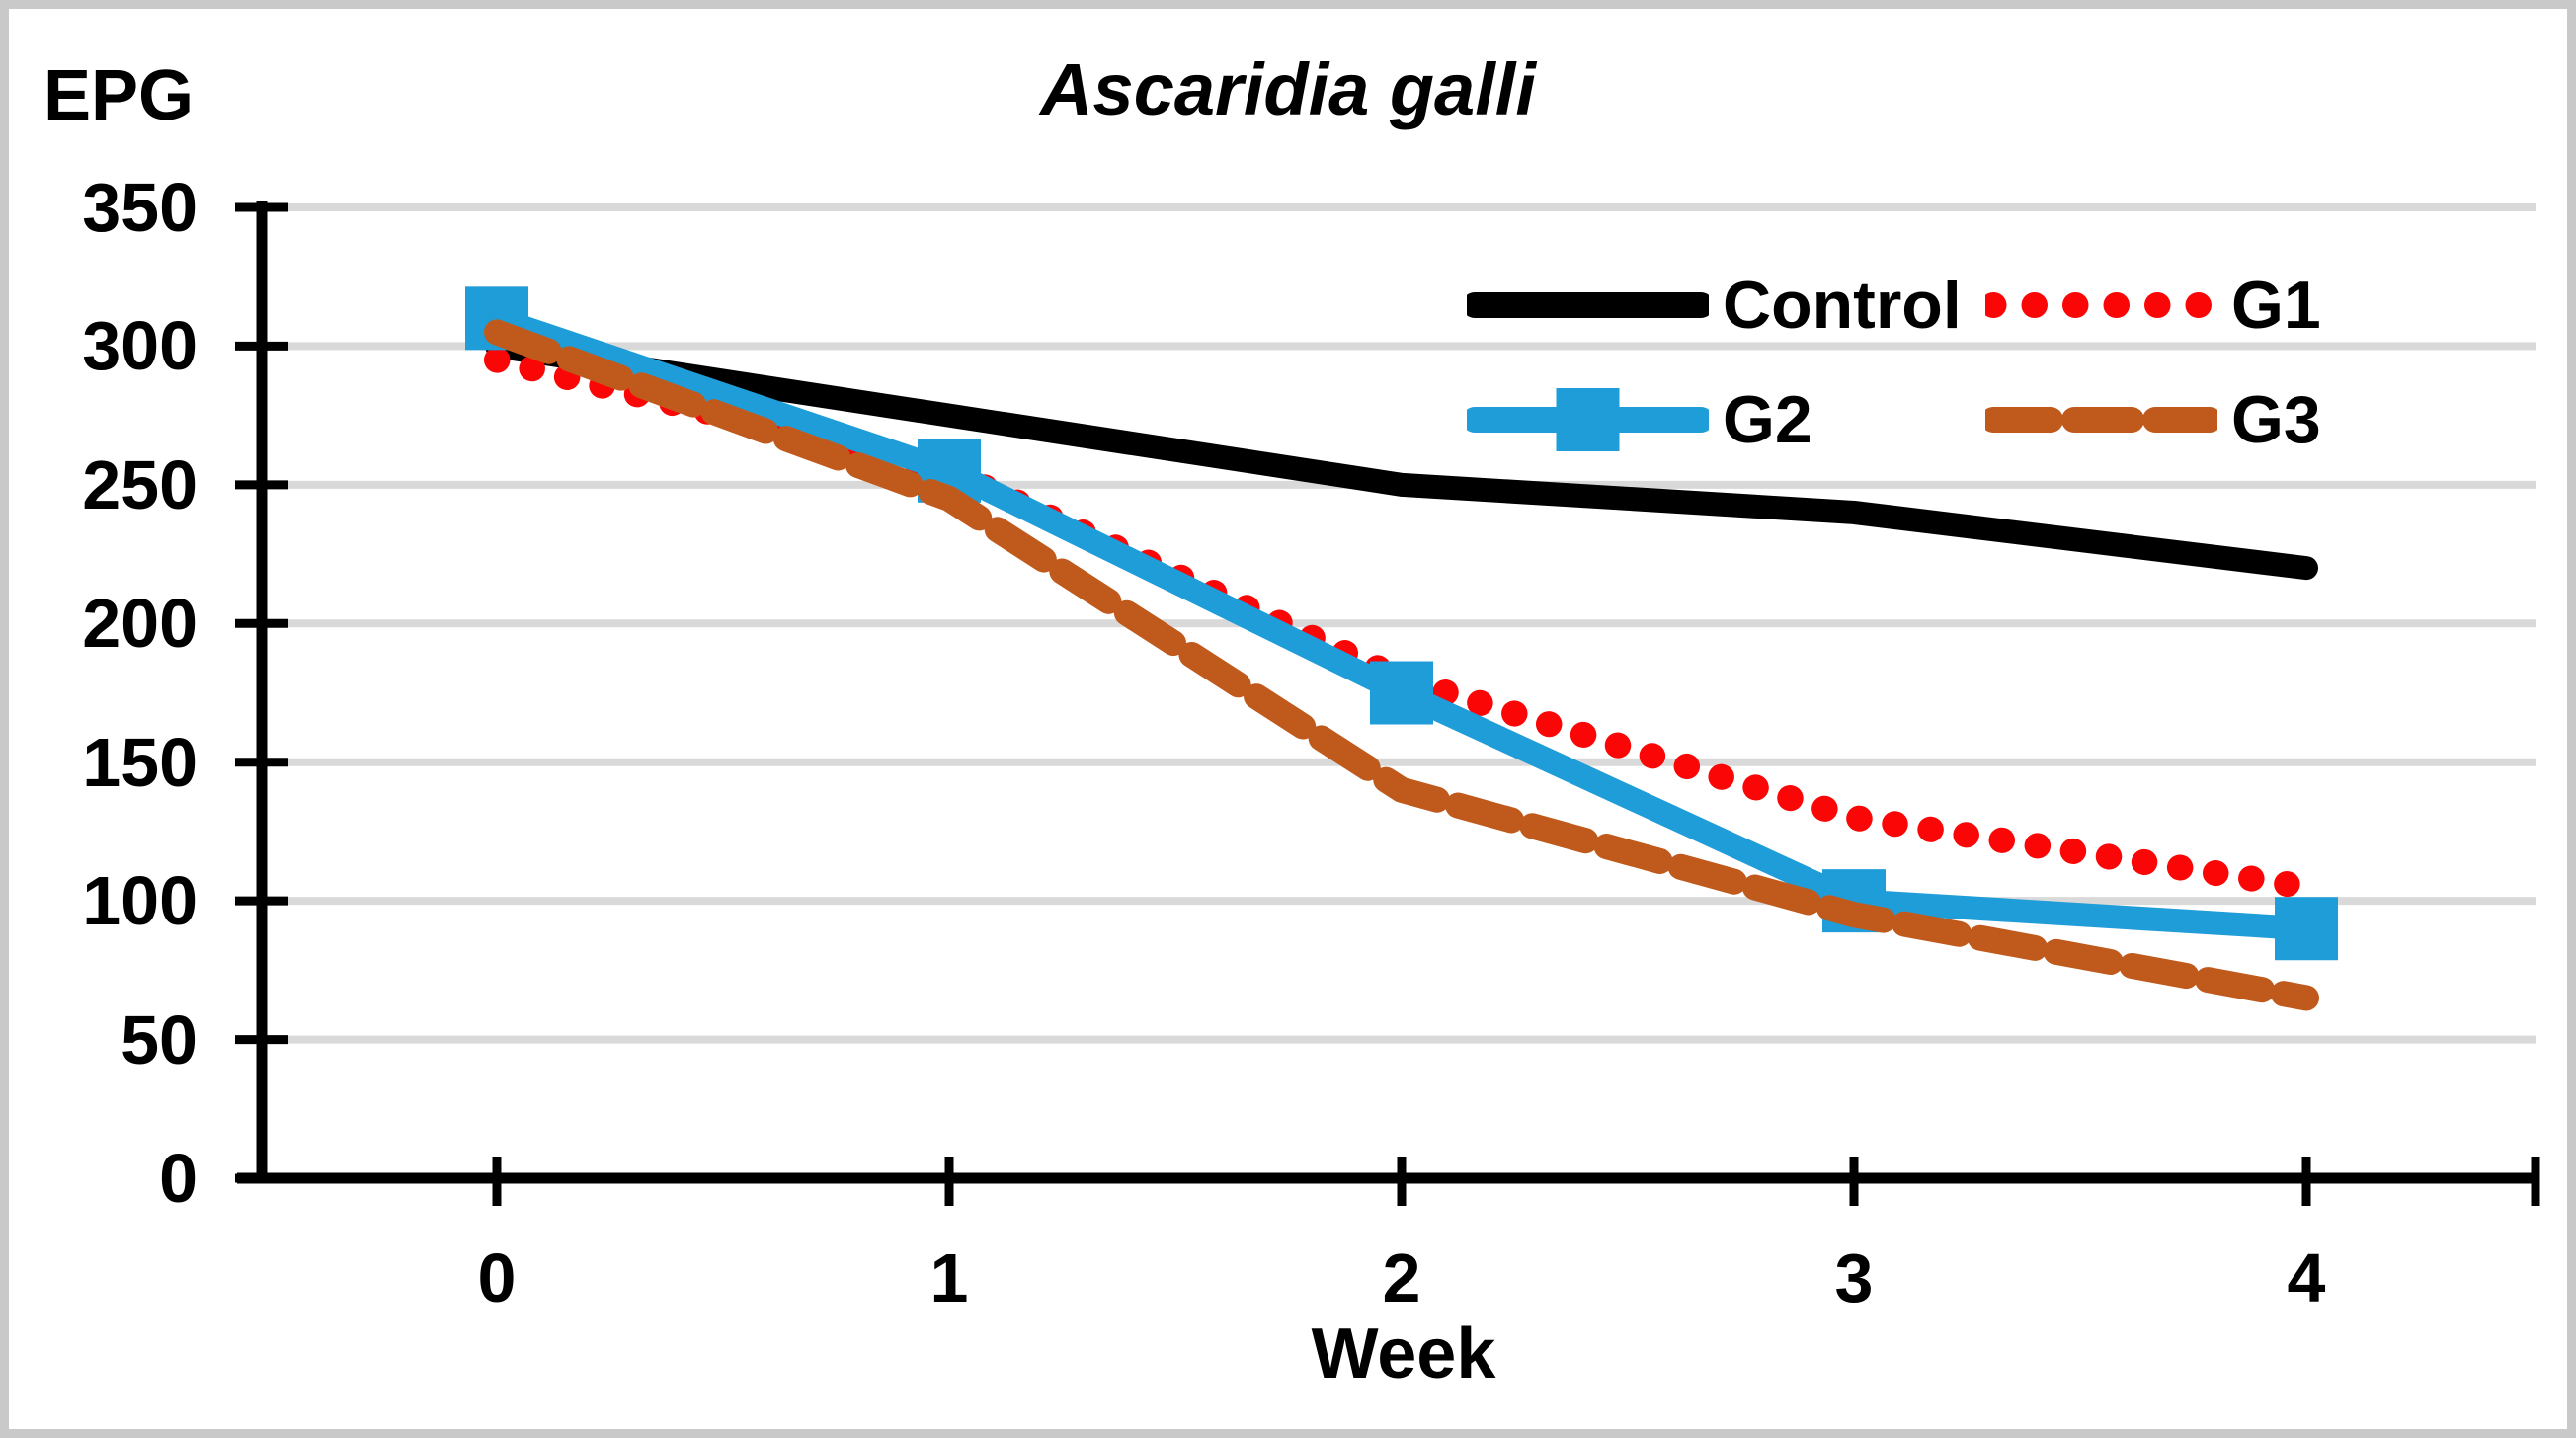 This screenshot has width=2576, height=1438. Describe the element at coordinates (119, 95) in the screenshot. I see `y-axis-title: EPG` at that location.